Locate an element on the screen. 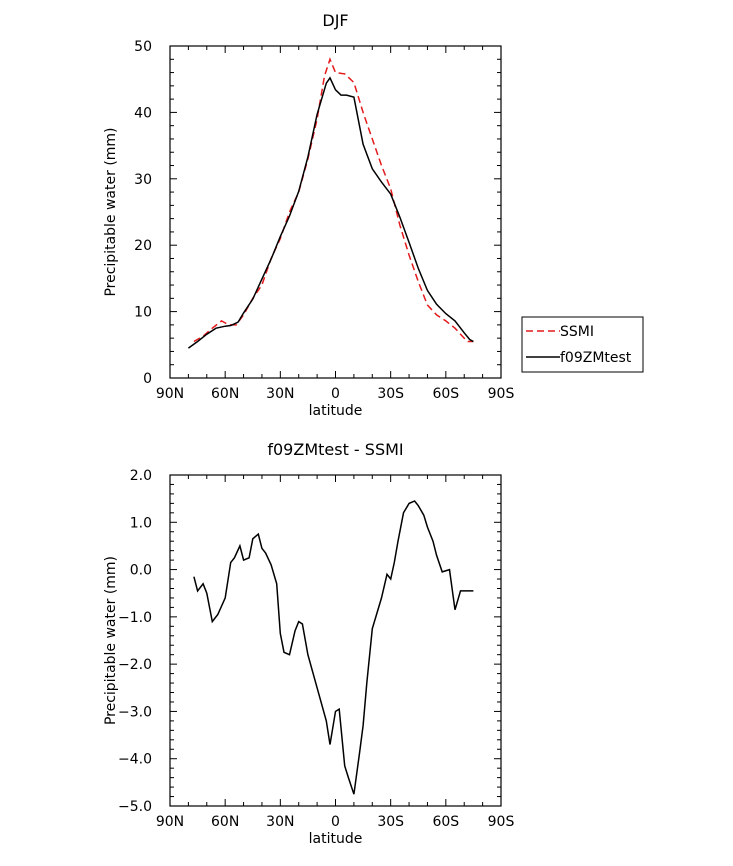 This screenshot has width=733, height=866. y-tick-label: −1.0 is located at coordinates (135, 618).